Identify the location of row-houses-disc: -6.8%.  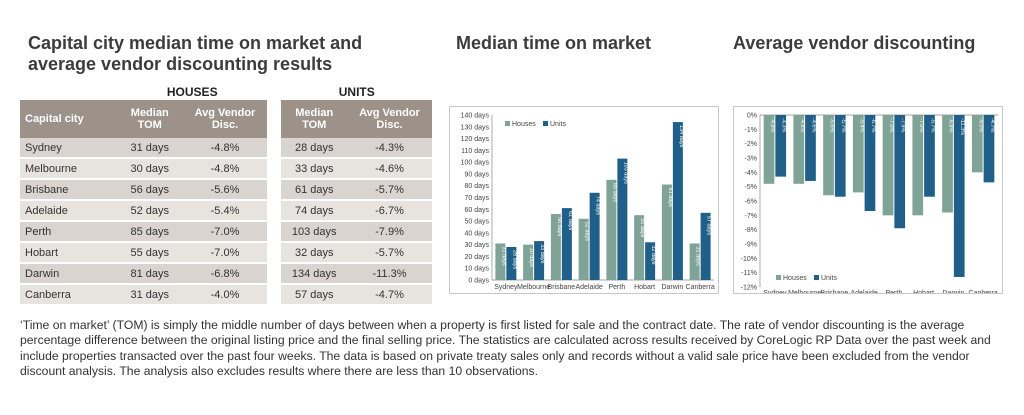
(225, 274).